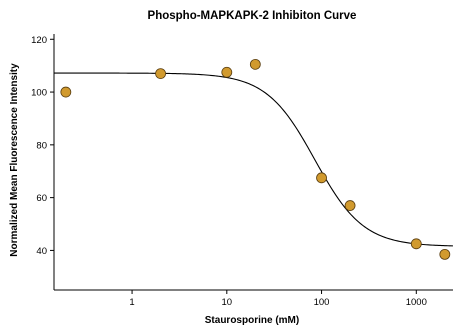 The image size is (453, 325). Describe the element at coordinates (131, 302) in the screenshot. I see `x-tick-label-1: 1` at that location.